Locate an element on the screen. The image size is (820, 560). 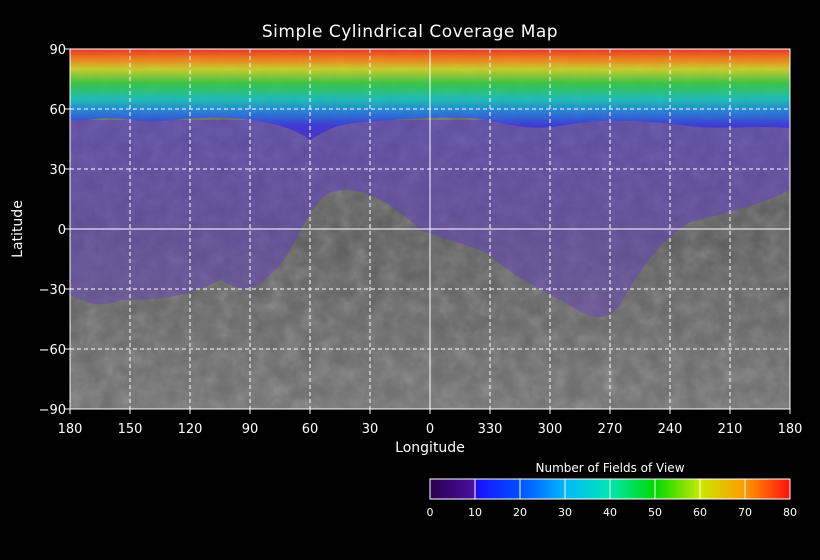
x-tick-label: 60 is located at coordinates (310, 429).